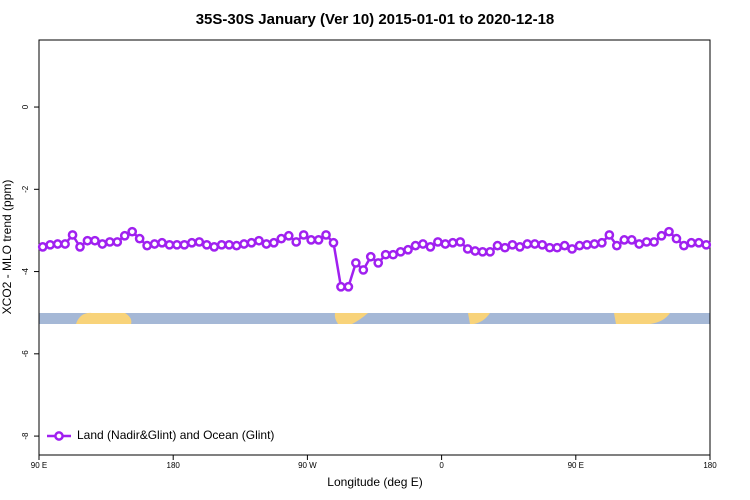 This screenshot has height=500, width=750. What do you see at coordinates (307, 465) in the screenshot?
I see `x-tick-label: 90 W` at bounding box center [307, 465].